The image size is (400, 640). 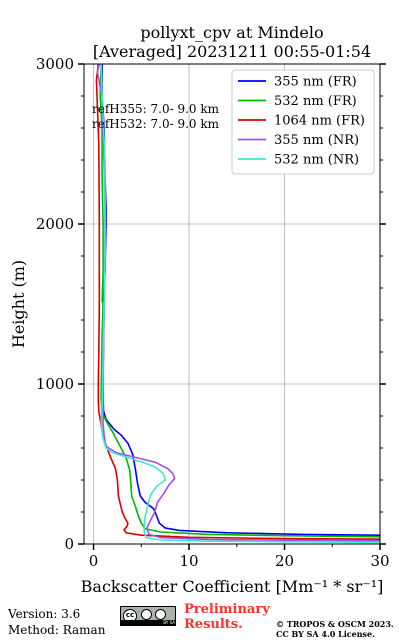 I want to click on legend-label: 532 nm (NR), so click(x=316, y=160).